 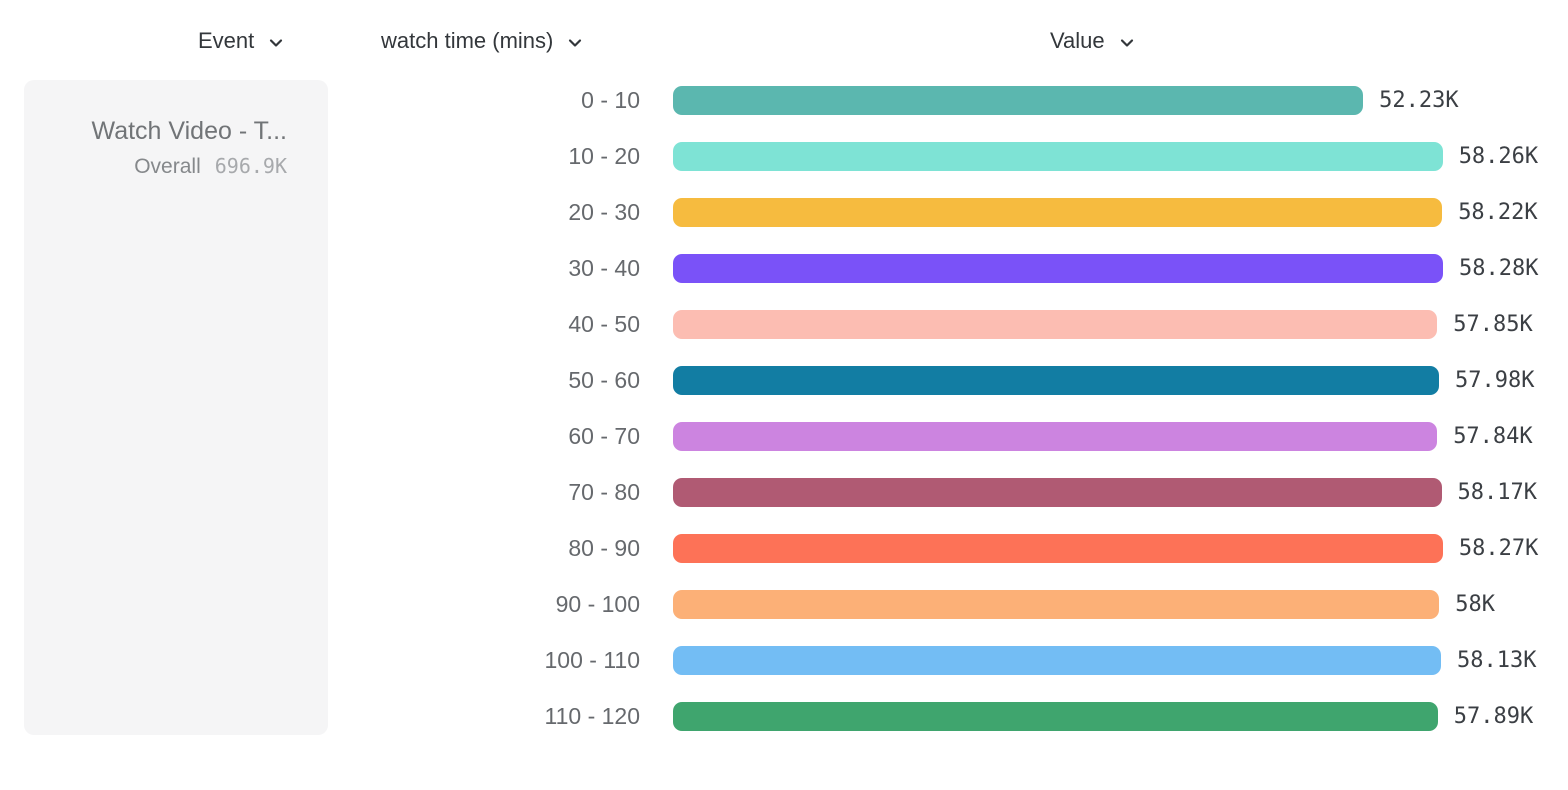 I want to click on event-overall-row: Overall 696.9K, so click(x=167, y=166).